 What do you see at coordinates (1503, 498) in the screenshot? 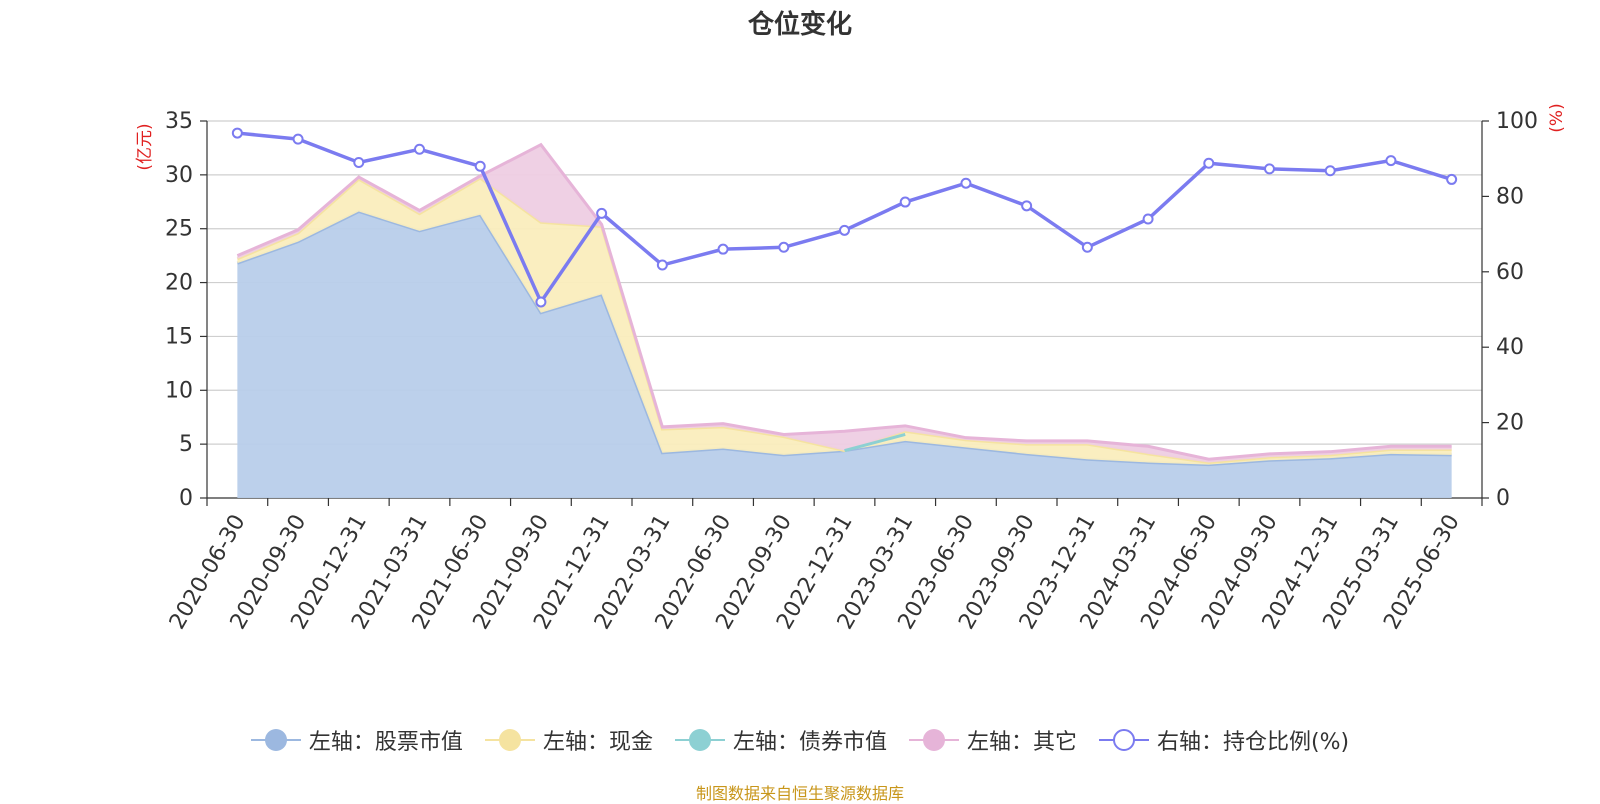
I see `right-tick-label: 0` at bounding box center [1503, 498].